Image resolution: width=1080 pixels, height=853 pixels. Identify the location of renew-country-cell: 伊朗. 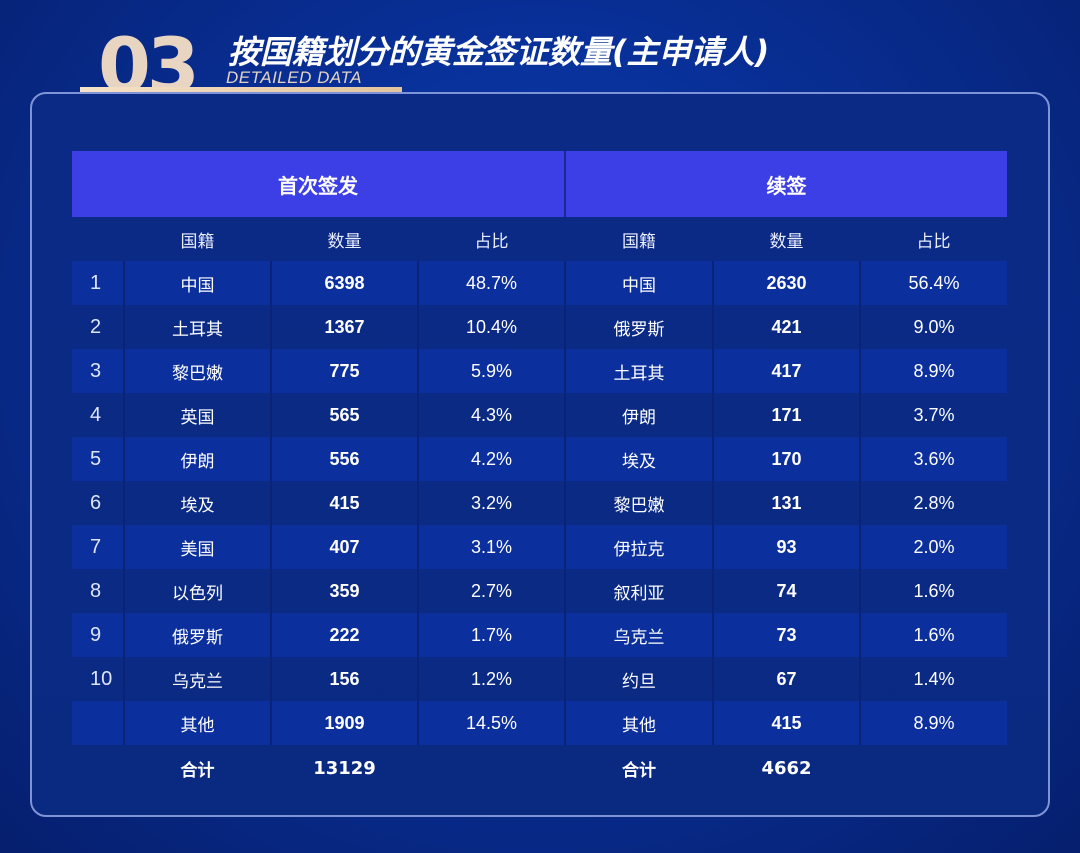
(639, 415).